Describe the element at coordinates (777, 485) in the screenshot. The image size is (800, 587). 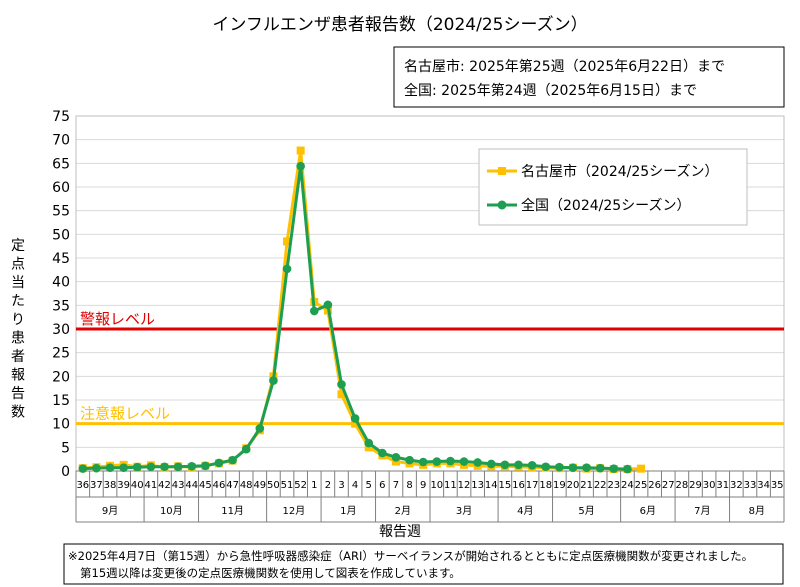
I see `x-tick-label: 35` at that location.